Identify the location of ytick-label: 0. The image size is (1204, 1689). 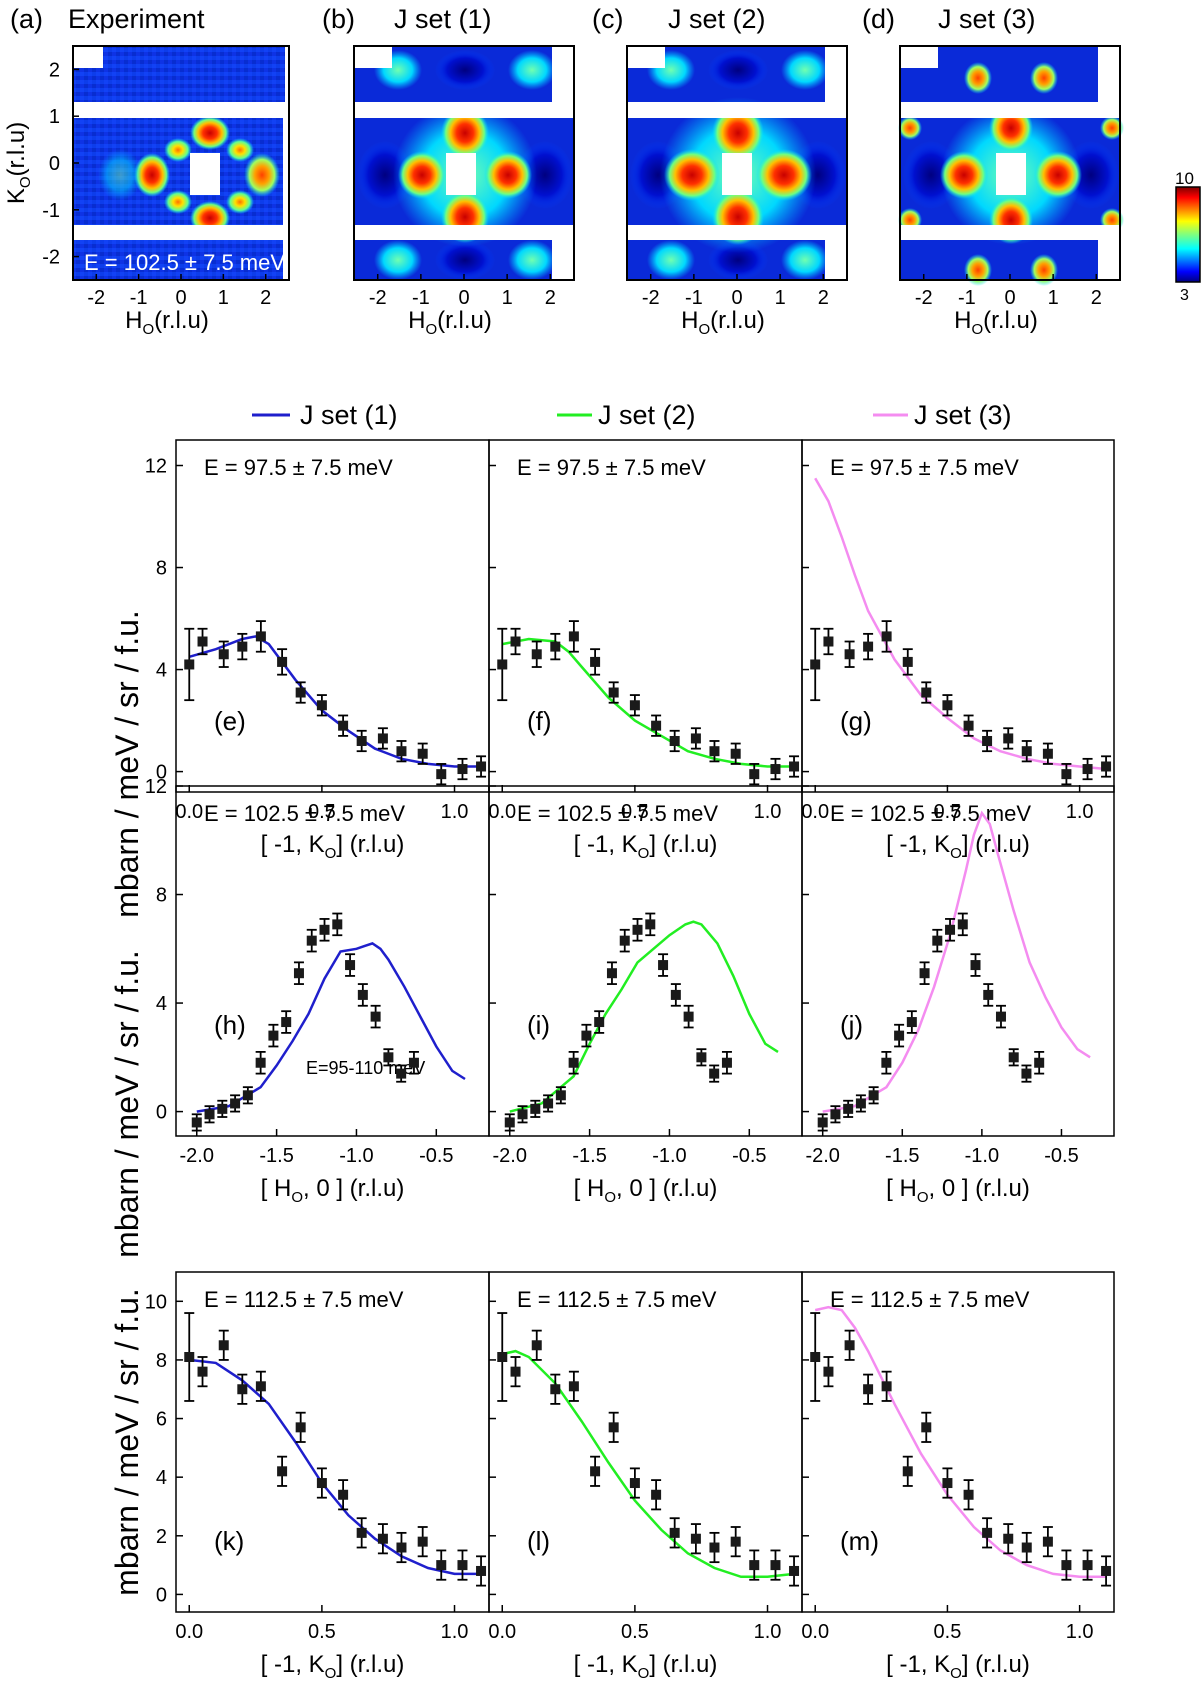
(161, 1113).